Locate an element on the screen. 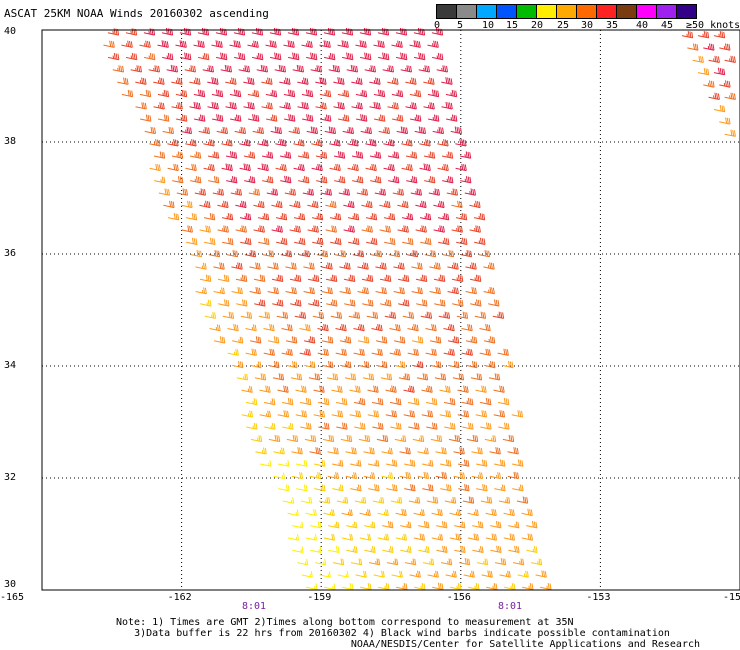 The width and height of the screenshot is (740, 650). legend-label: 20 is located at coordinates (537, 25).